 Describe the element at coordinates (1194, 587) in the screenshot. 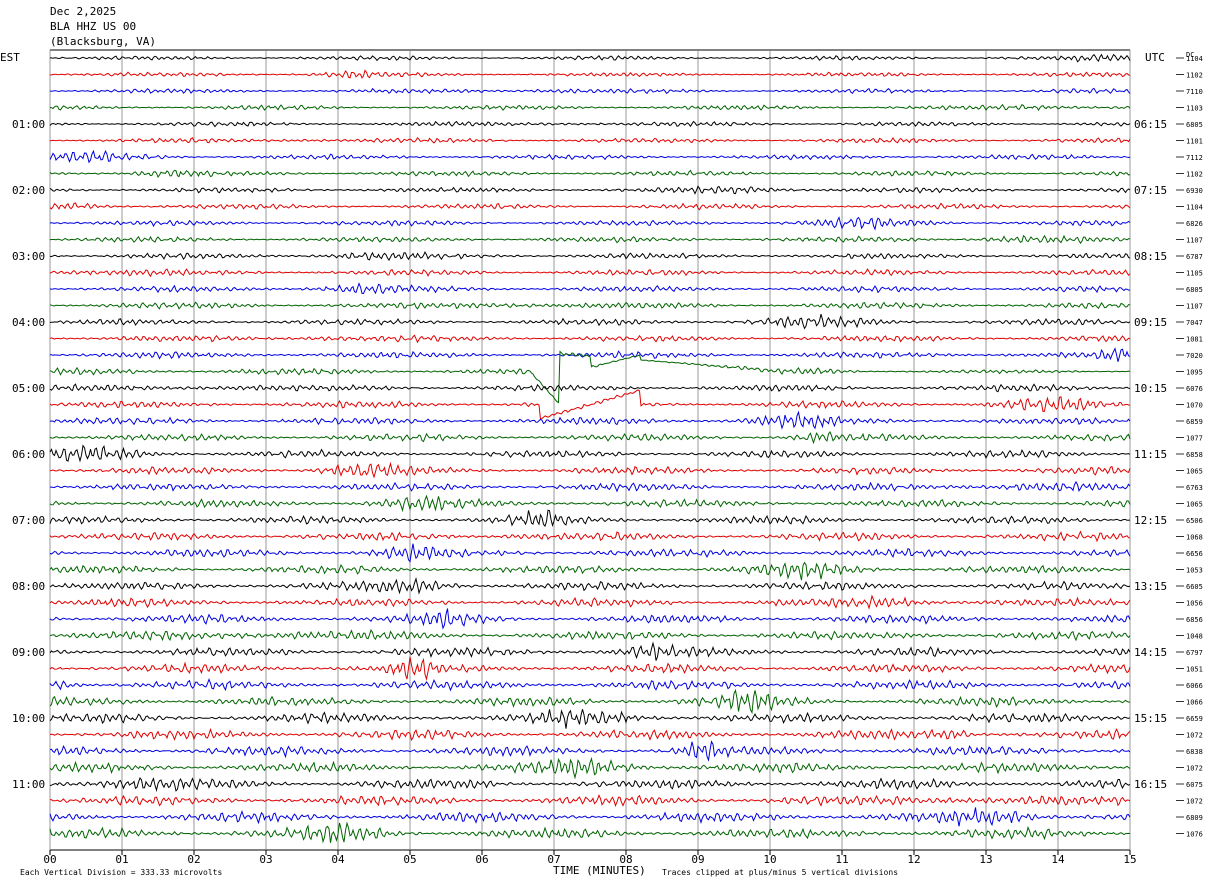

I see `dc-offset-label: 6605` at that location.